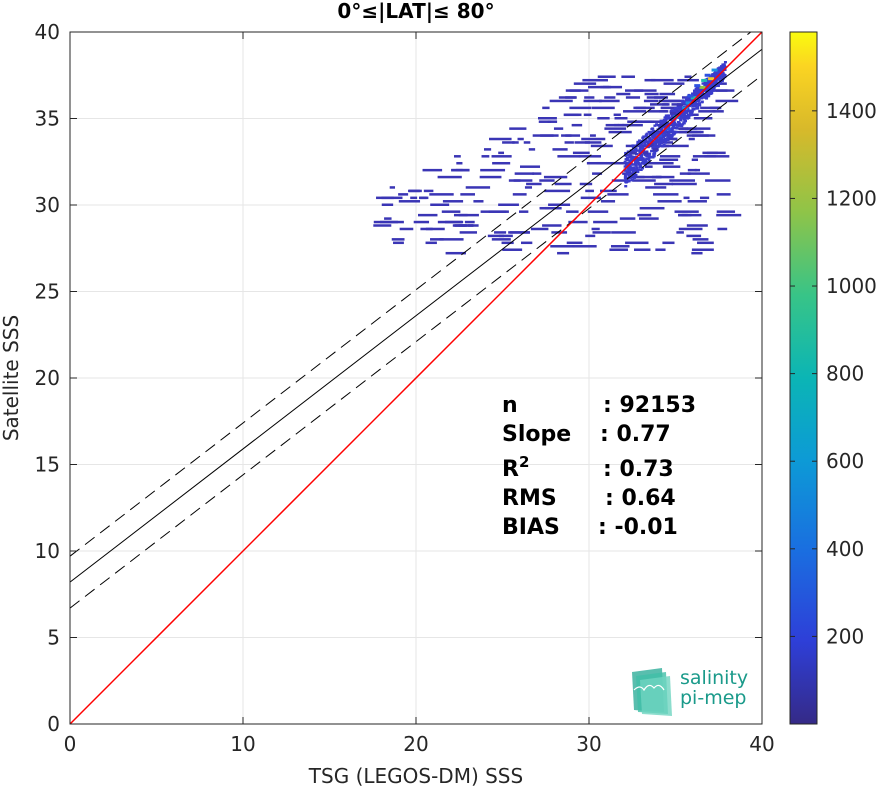 The height and width of the screenshot is (789, 879). Describe the element at coordinates (851, 286) in the screenshot. I see `colorbar-tick-label: 1000` at that location.